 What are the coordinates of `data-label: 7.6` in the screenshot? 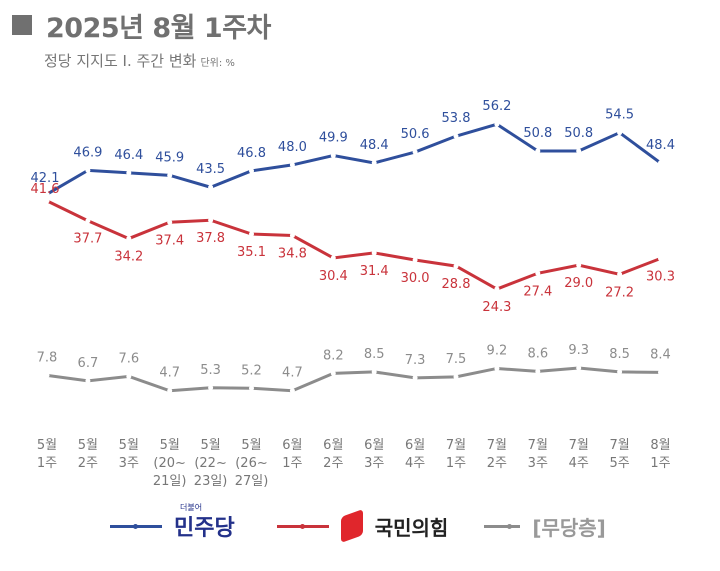 It's located at (128, 358).